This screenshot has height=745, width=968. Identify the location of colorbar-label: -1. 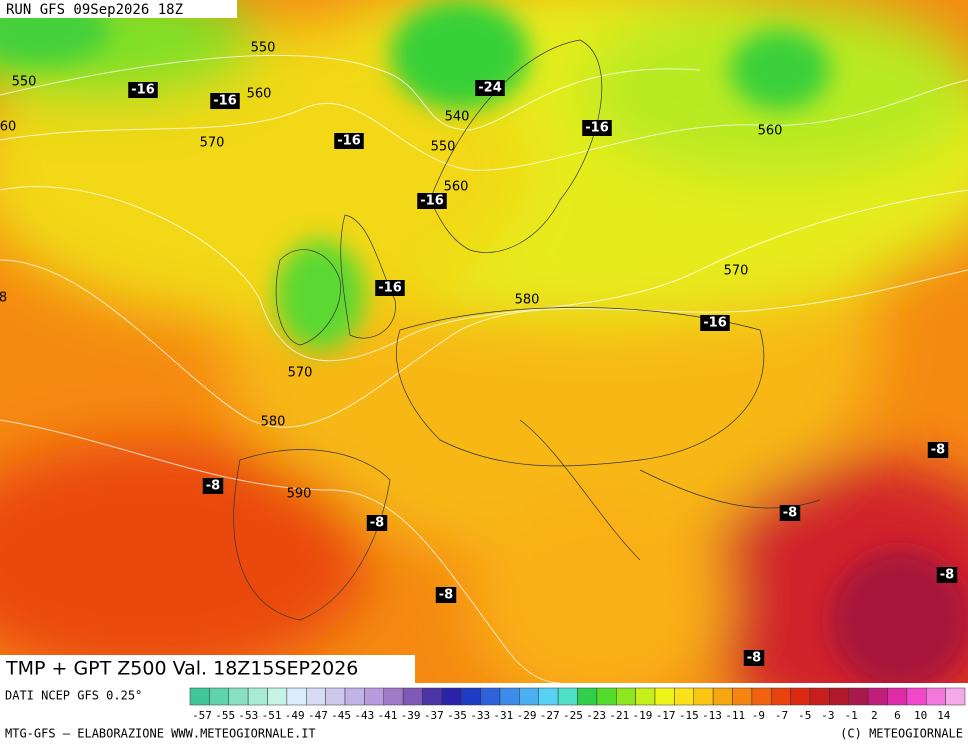
(850, 715).